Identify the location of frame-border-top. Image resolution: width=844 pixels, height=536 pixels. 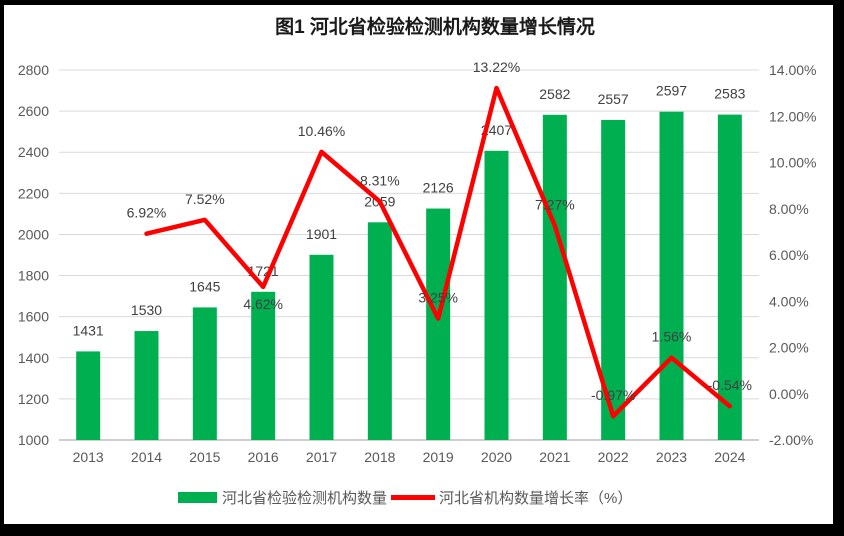
(422, 2).